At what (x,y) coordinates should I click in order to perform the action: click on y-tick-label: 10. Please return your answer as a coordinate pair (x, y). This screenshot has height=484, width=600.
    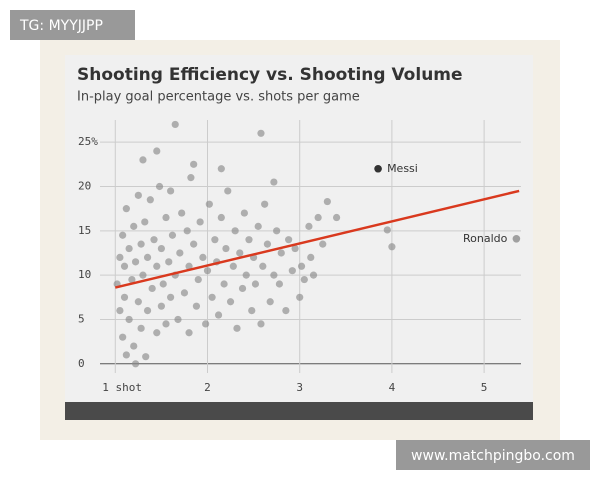
    Looking at the image, I should click on (84, 274).